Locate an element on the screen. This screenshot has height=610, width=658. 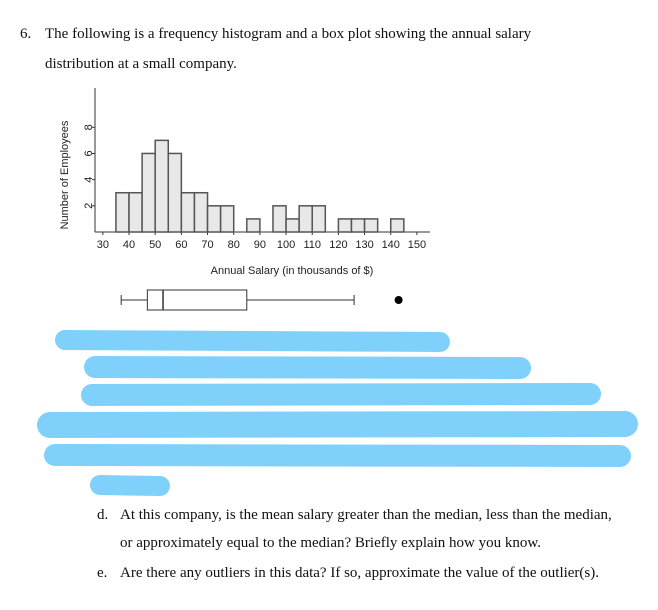
y-tick-label: 2 is located at coordinates (89, 206).